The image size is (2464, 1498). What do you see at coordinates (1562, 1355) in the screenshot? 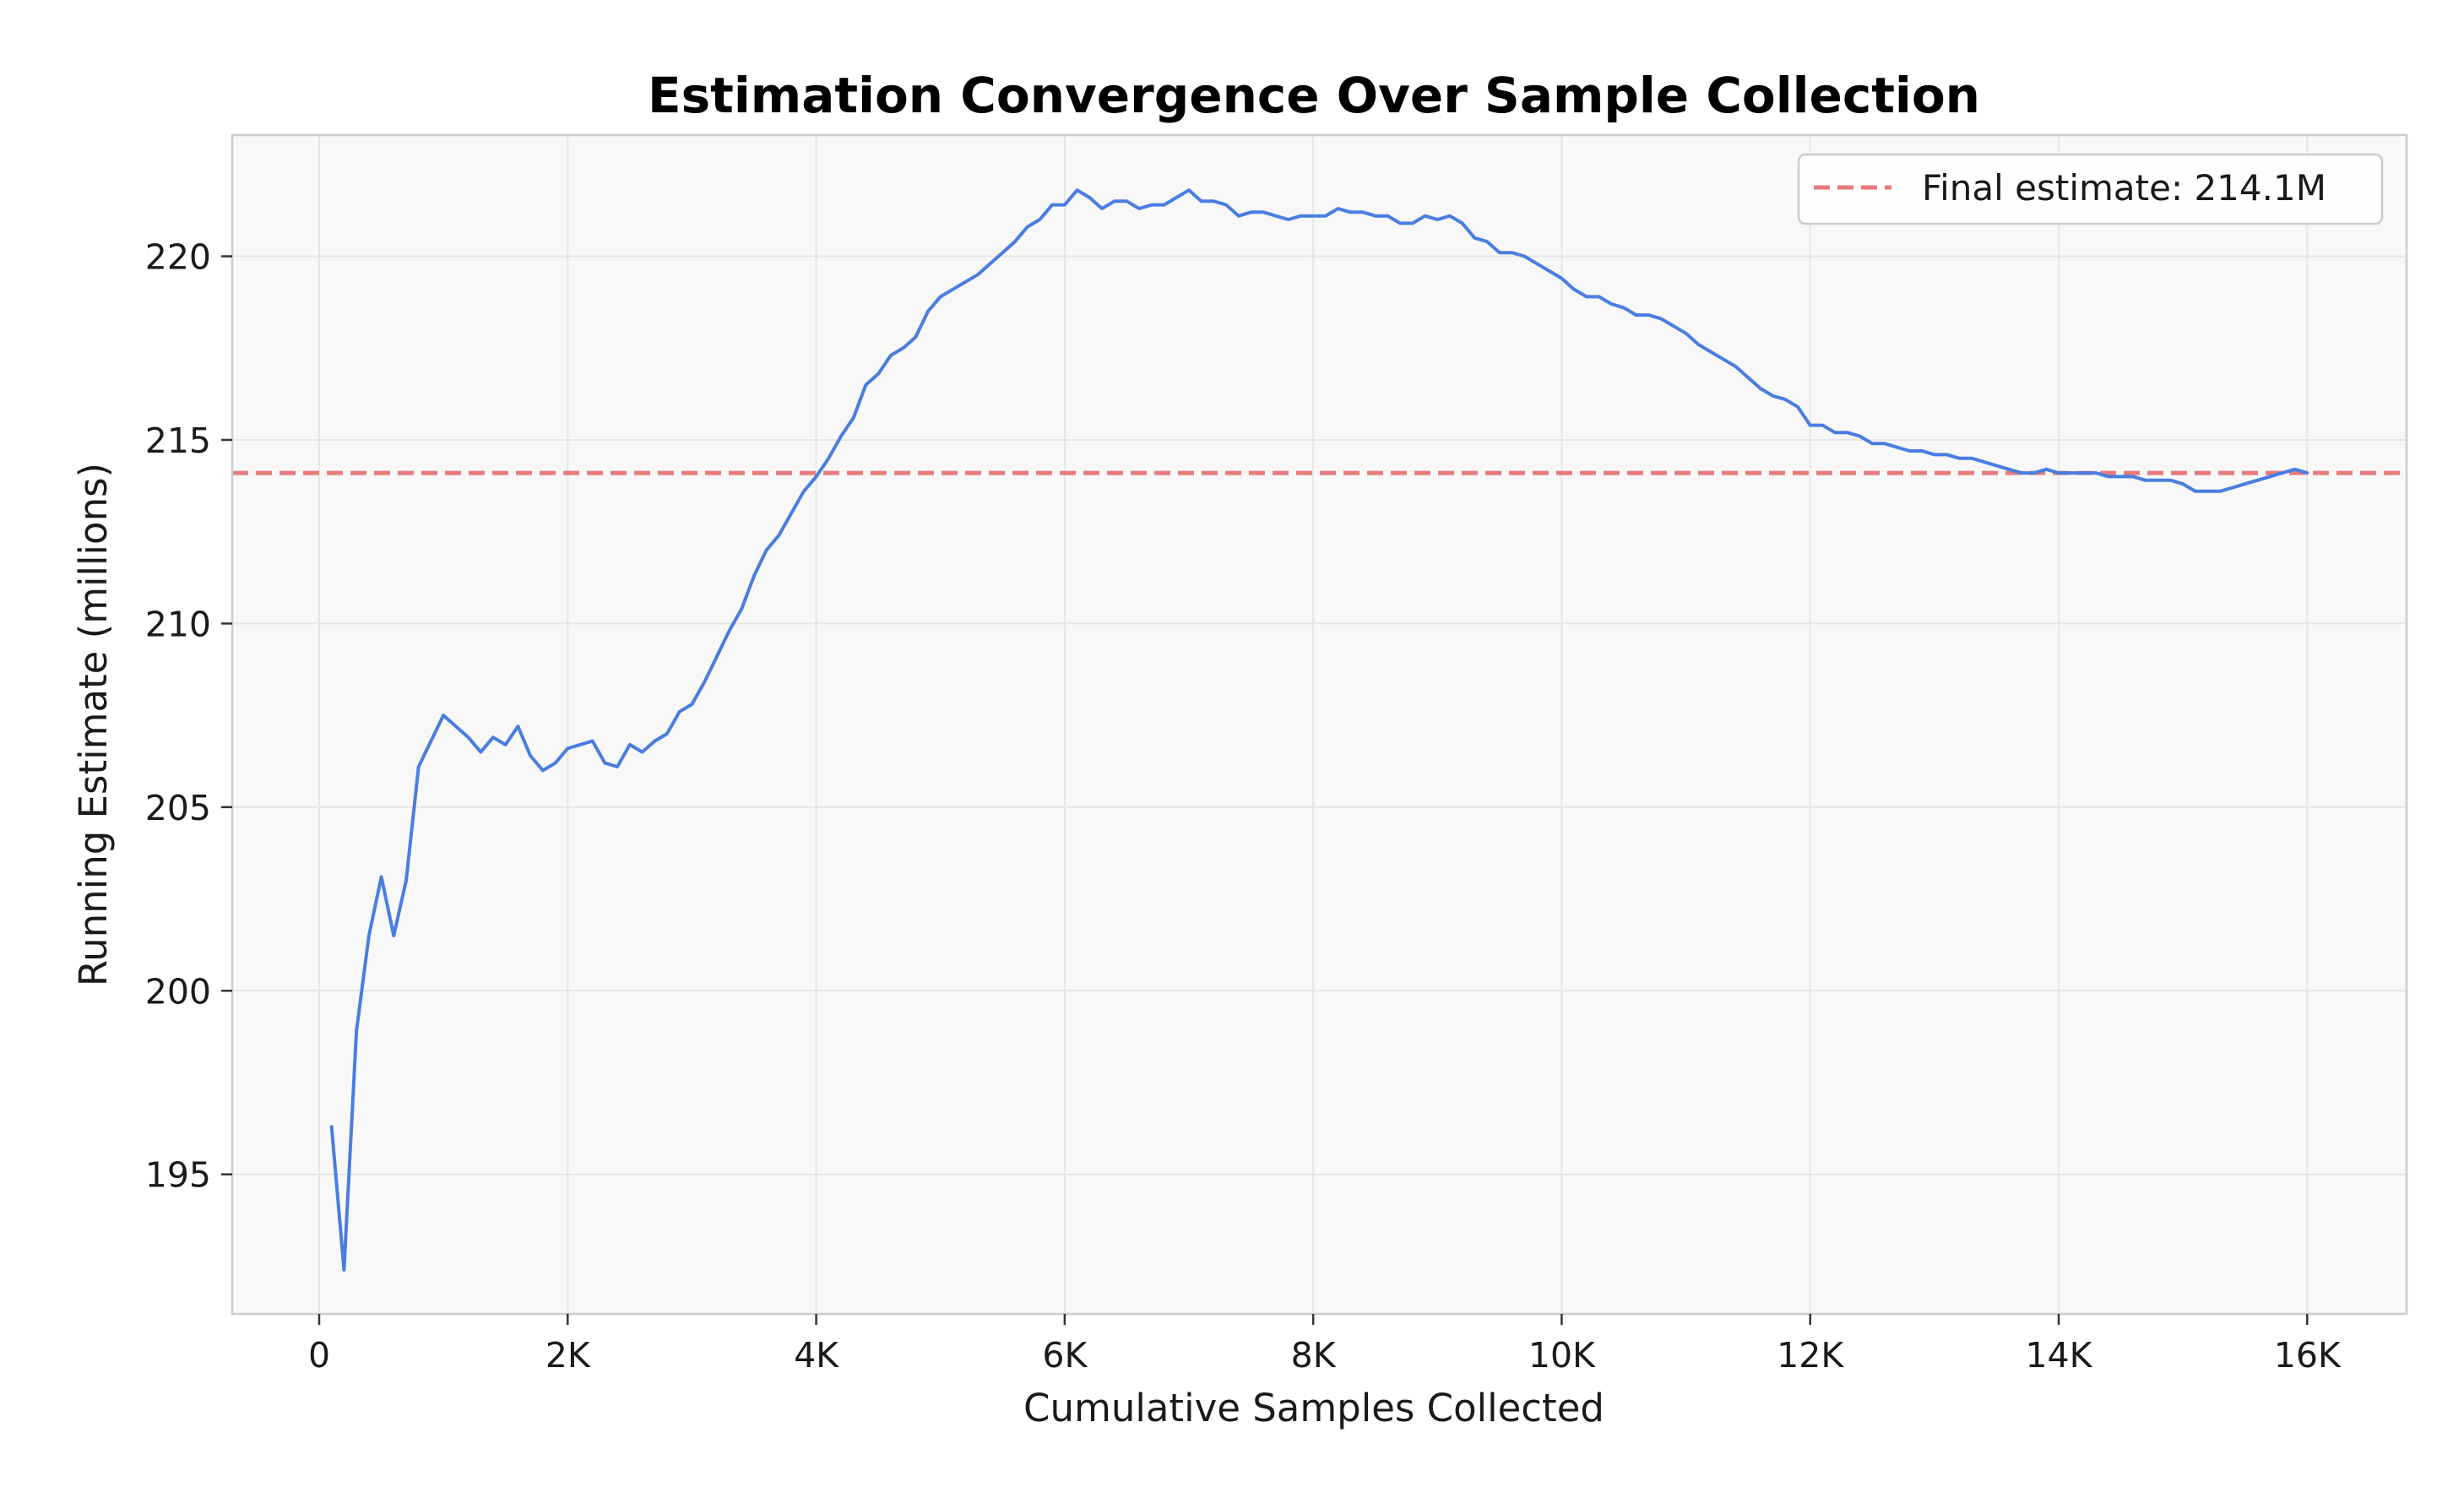
I see `x-tick-label: 10K` at bounding box center [1562, 1355].